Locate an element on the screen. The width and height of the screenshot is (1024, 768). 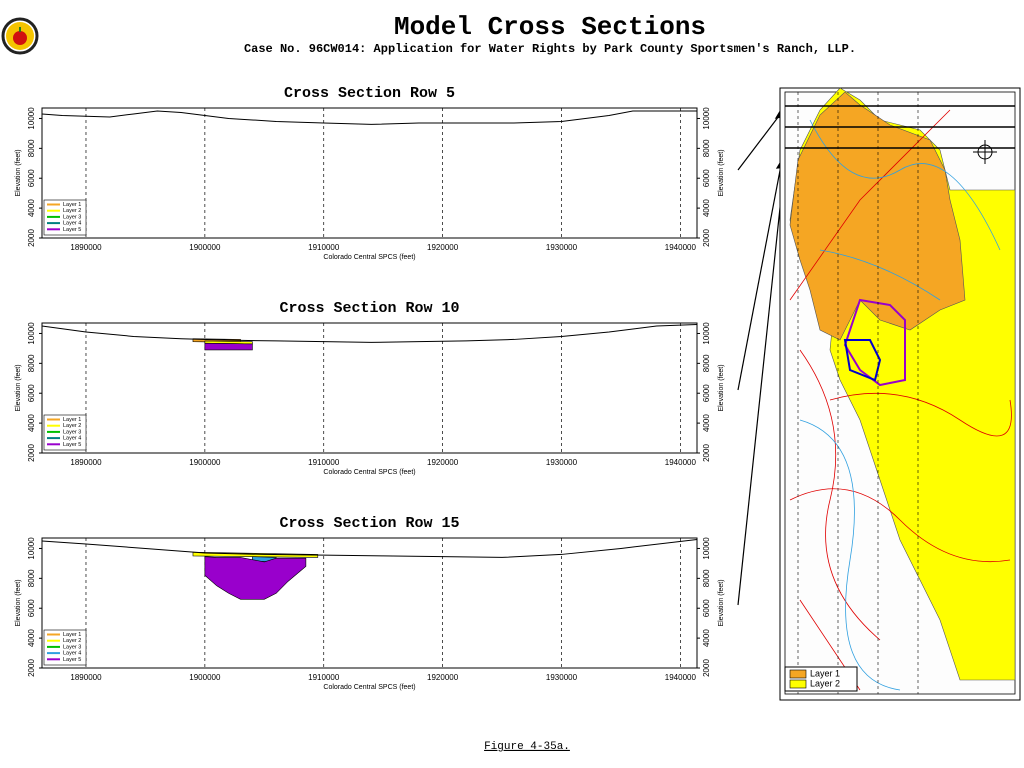
figure-caption: Figure 4-35a. is located at coordinates (527, 747).